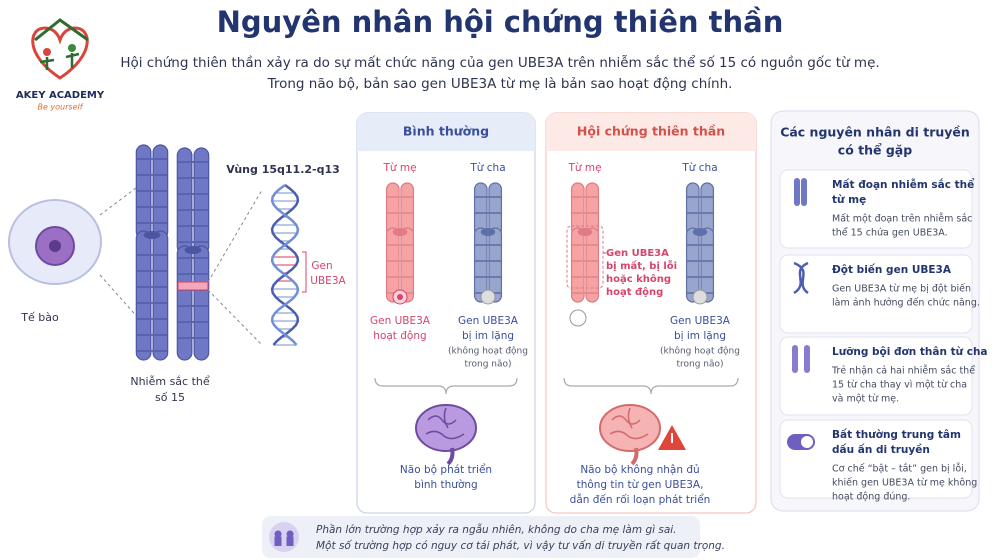 This screenshot has height=560, width=1000. I want to click on icon-toggle-knob, so click(807, 442).